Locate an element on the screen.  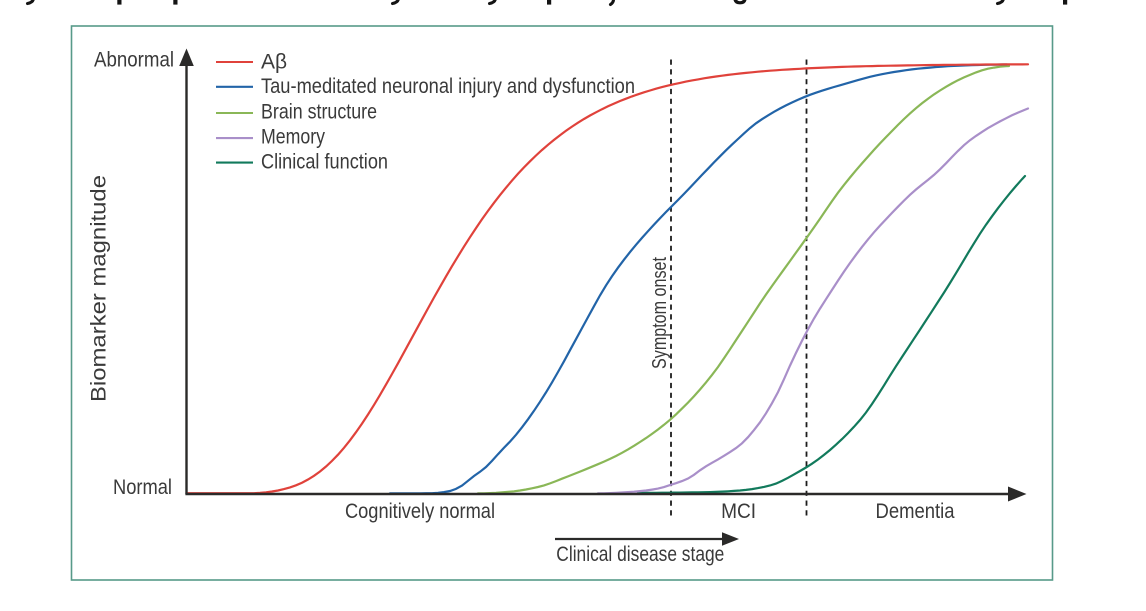
svg-text: MCI is located at coordinates (738, 511).